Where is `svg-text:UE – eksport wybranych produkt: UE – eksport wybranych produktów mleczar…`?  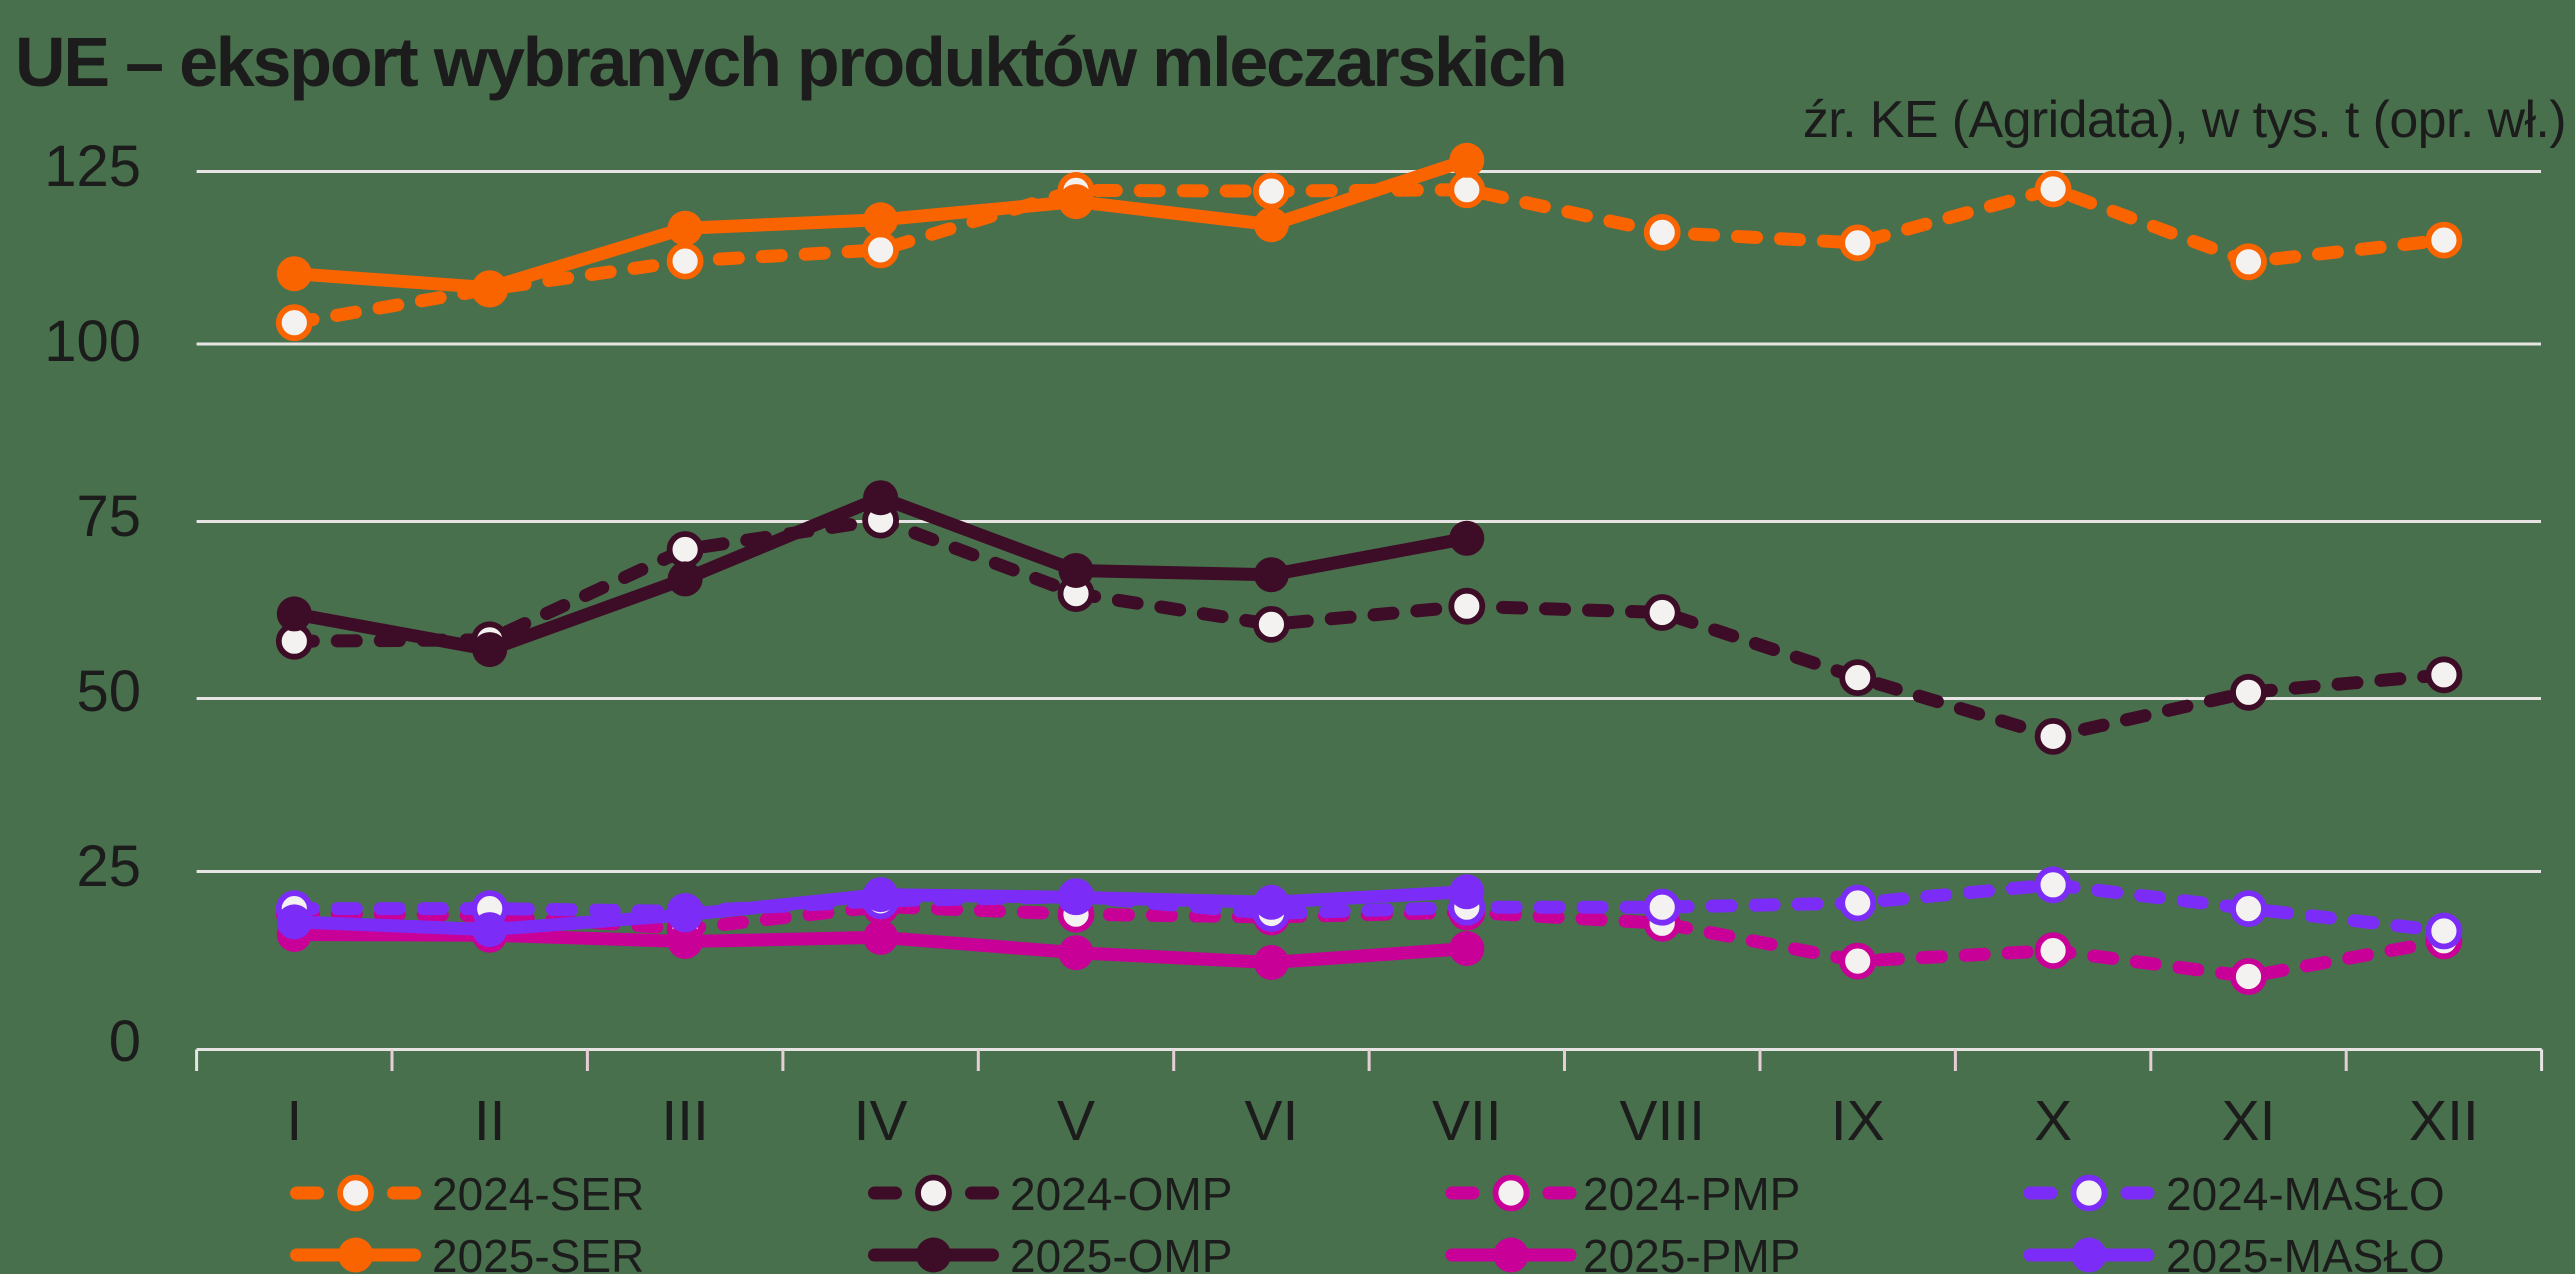 svg-text:UE – eksport wybranych produkt: UE – eksport wybranych produktów mleczar… is located at coordinates (790, 62).